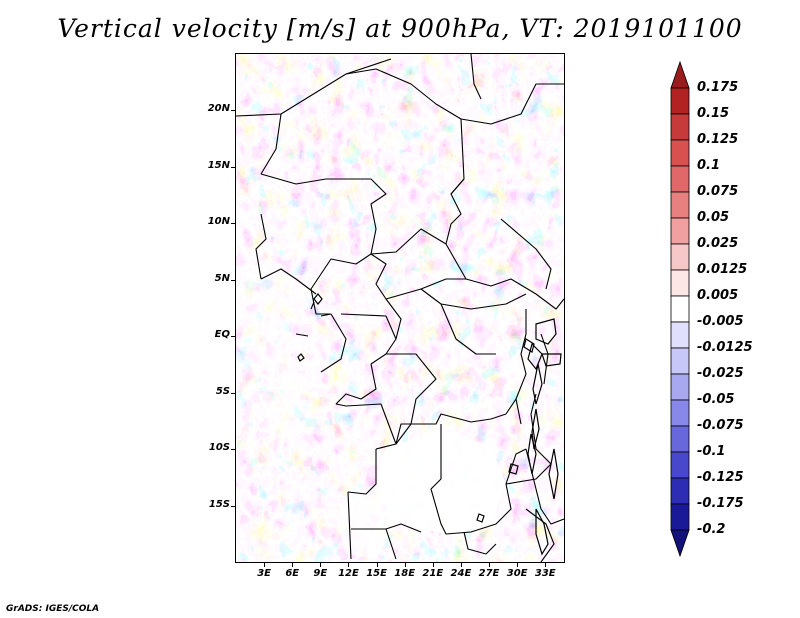 Image resolution: width=800 pixels, height=618 pixels. I want to click on colorbar-top-arrow, so click(680, 74).